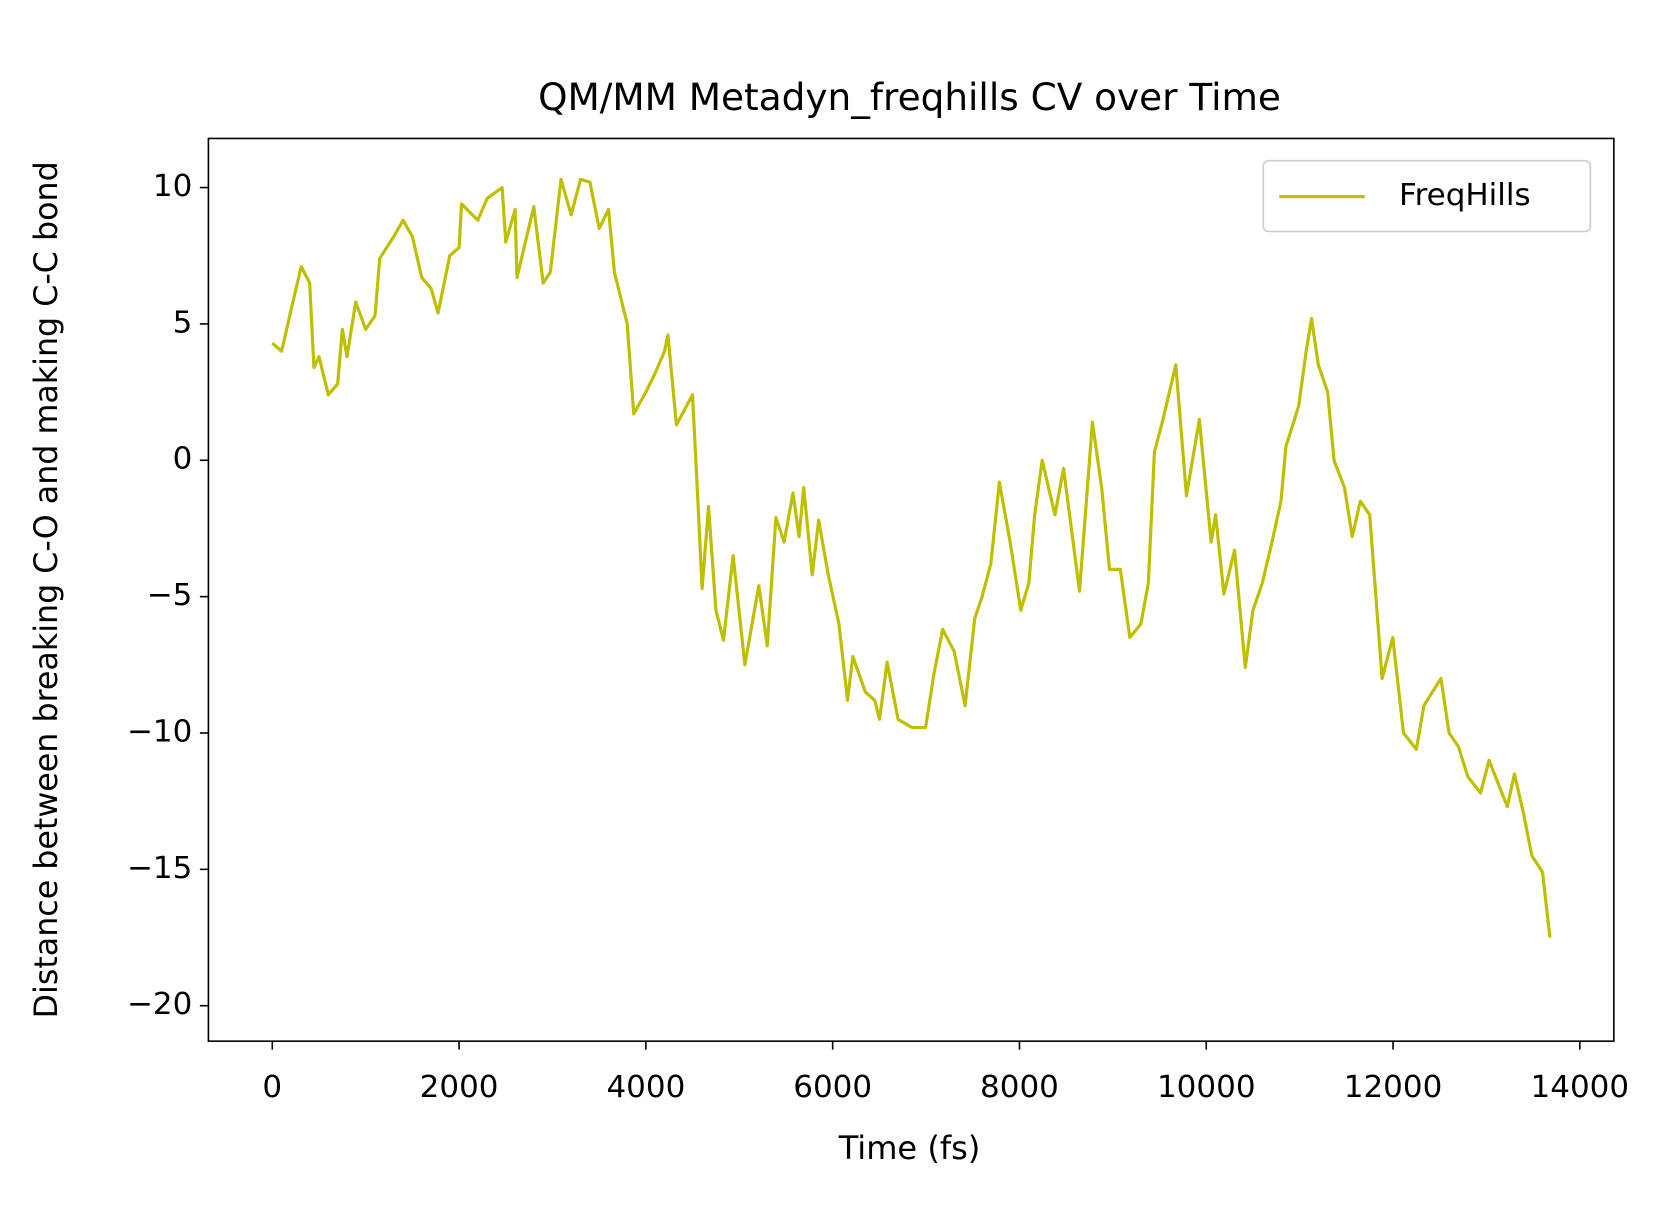 The image size is (1663, 1205). I want to click on legend-label: FreqHills, so click(1465, 195).